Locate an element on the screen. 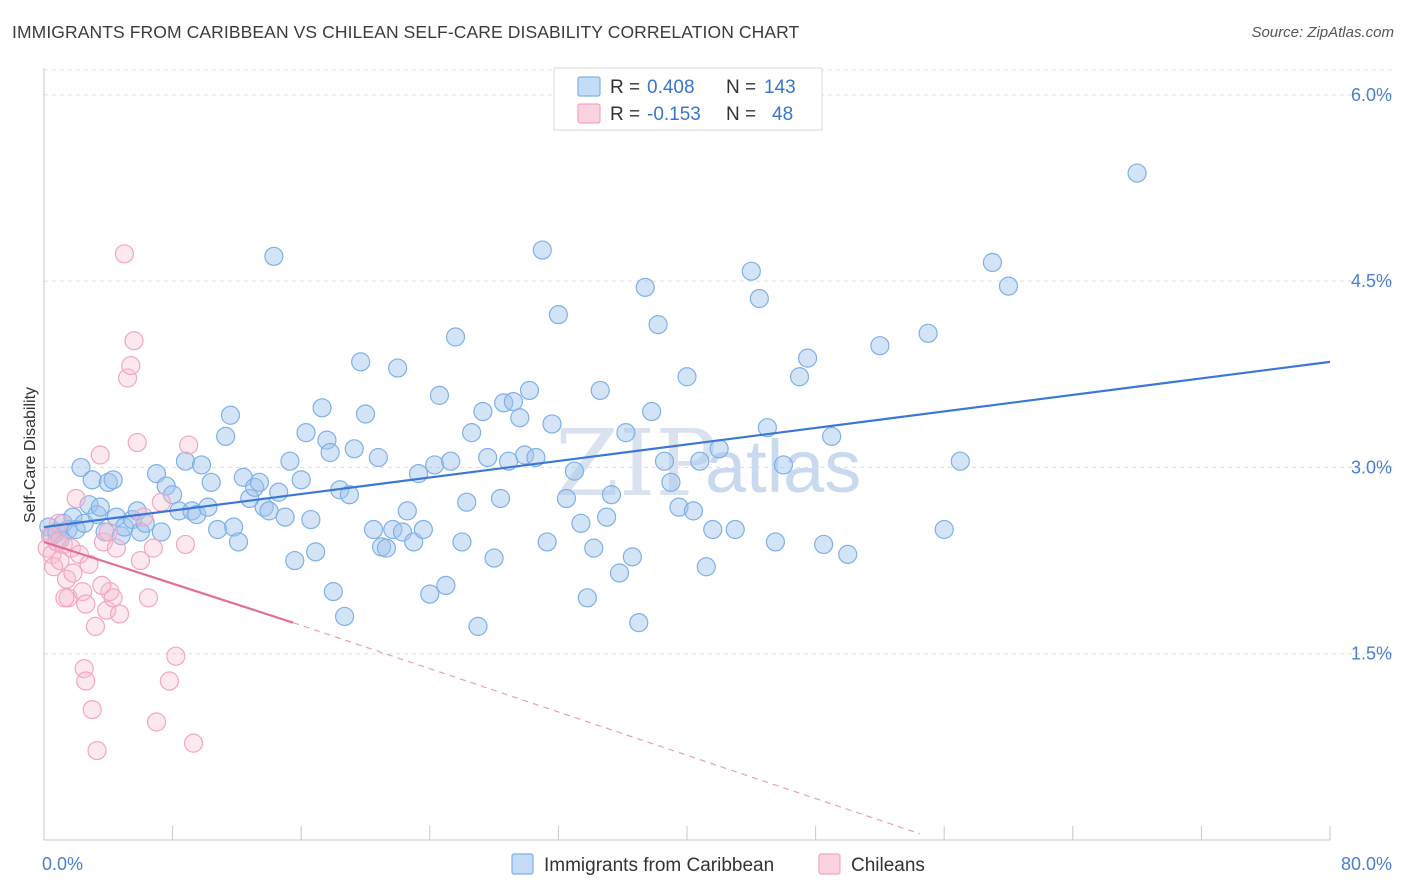  y-axis-title: Self-Care Disability is located at coordinates (30, 455).